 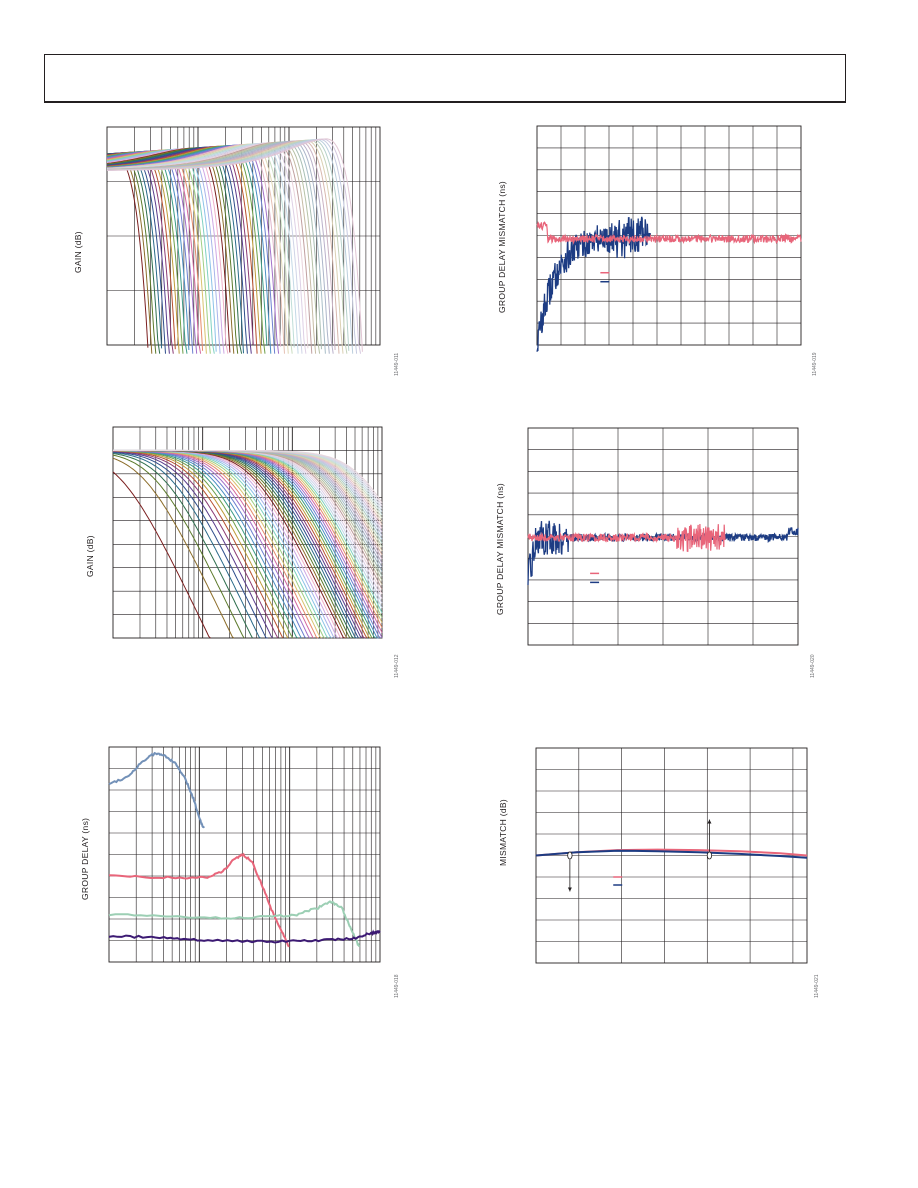 I want to click on plot-frame, so click(x=247, y=532).